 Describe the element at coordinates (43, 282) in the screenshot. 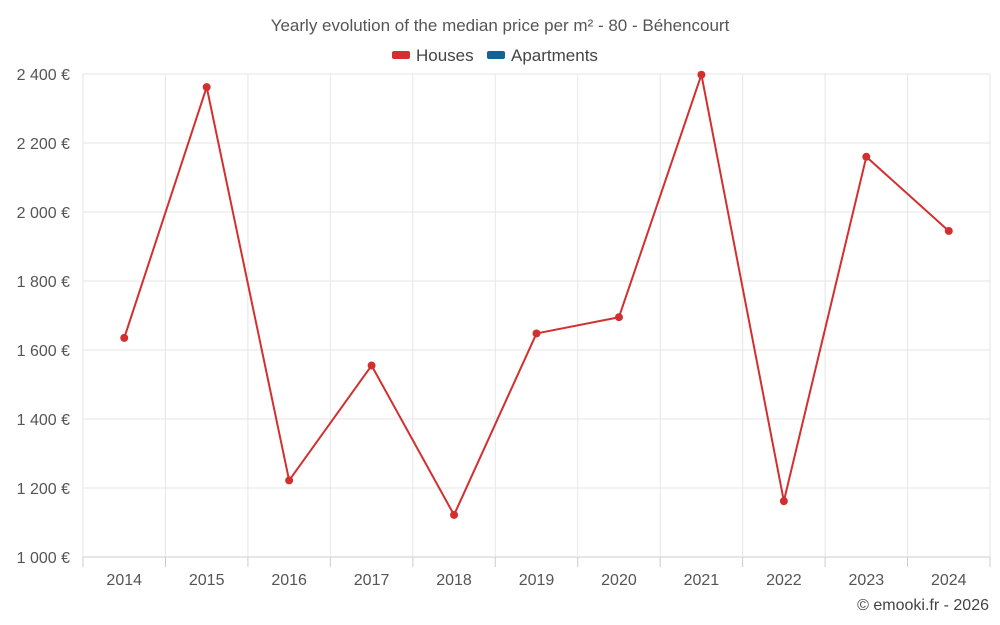

I see `y-tick-label: 1 800 €` at that location.